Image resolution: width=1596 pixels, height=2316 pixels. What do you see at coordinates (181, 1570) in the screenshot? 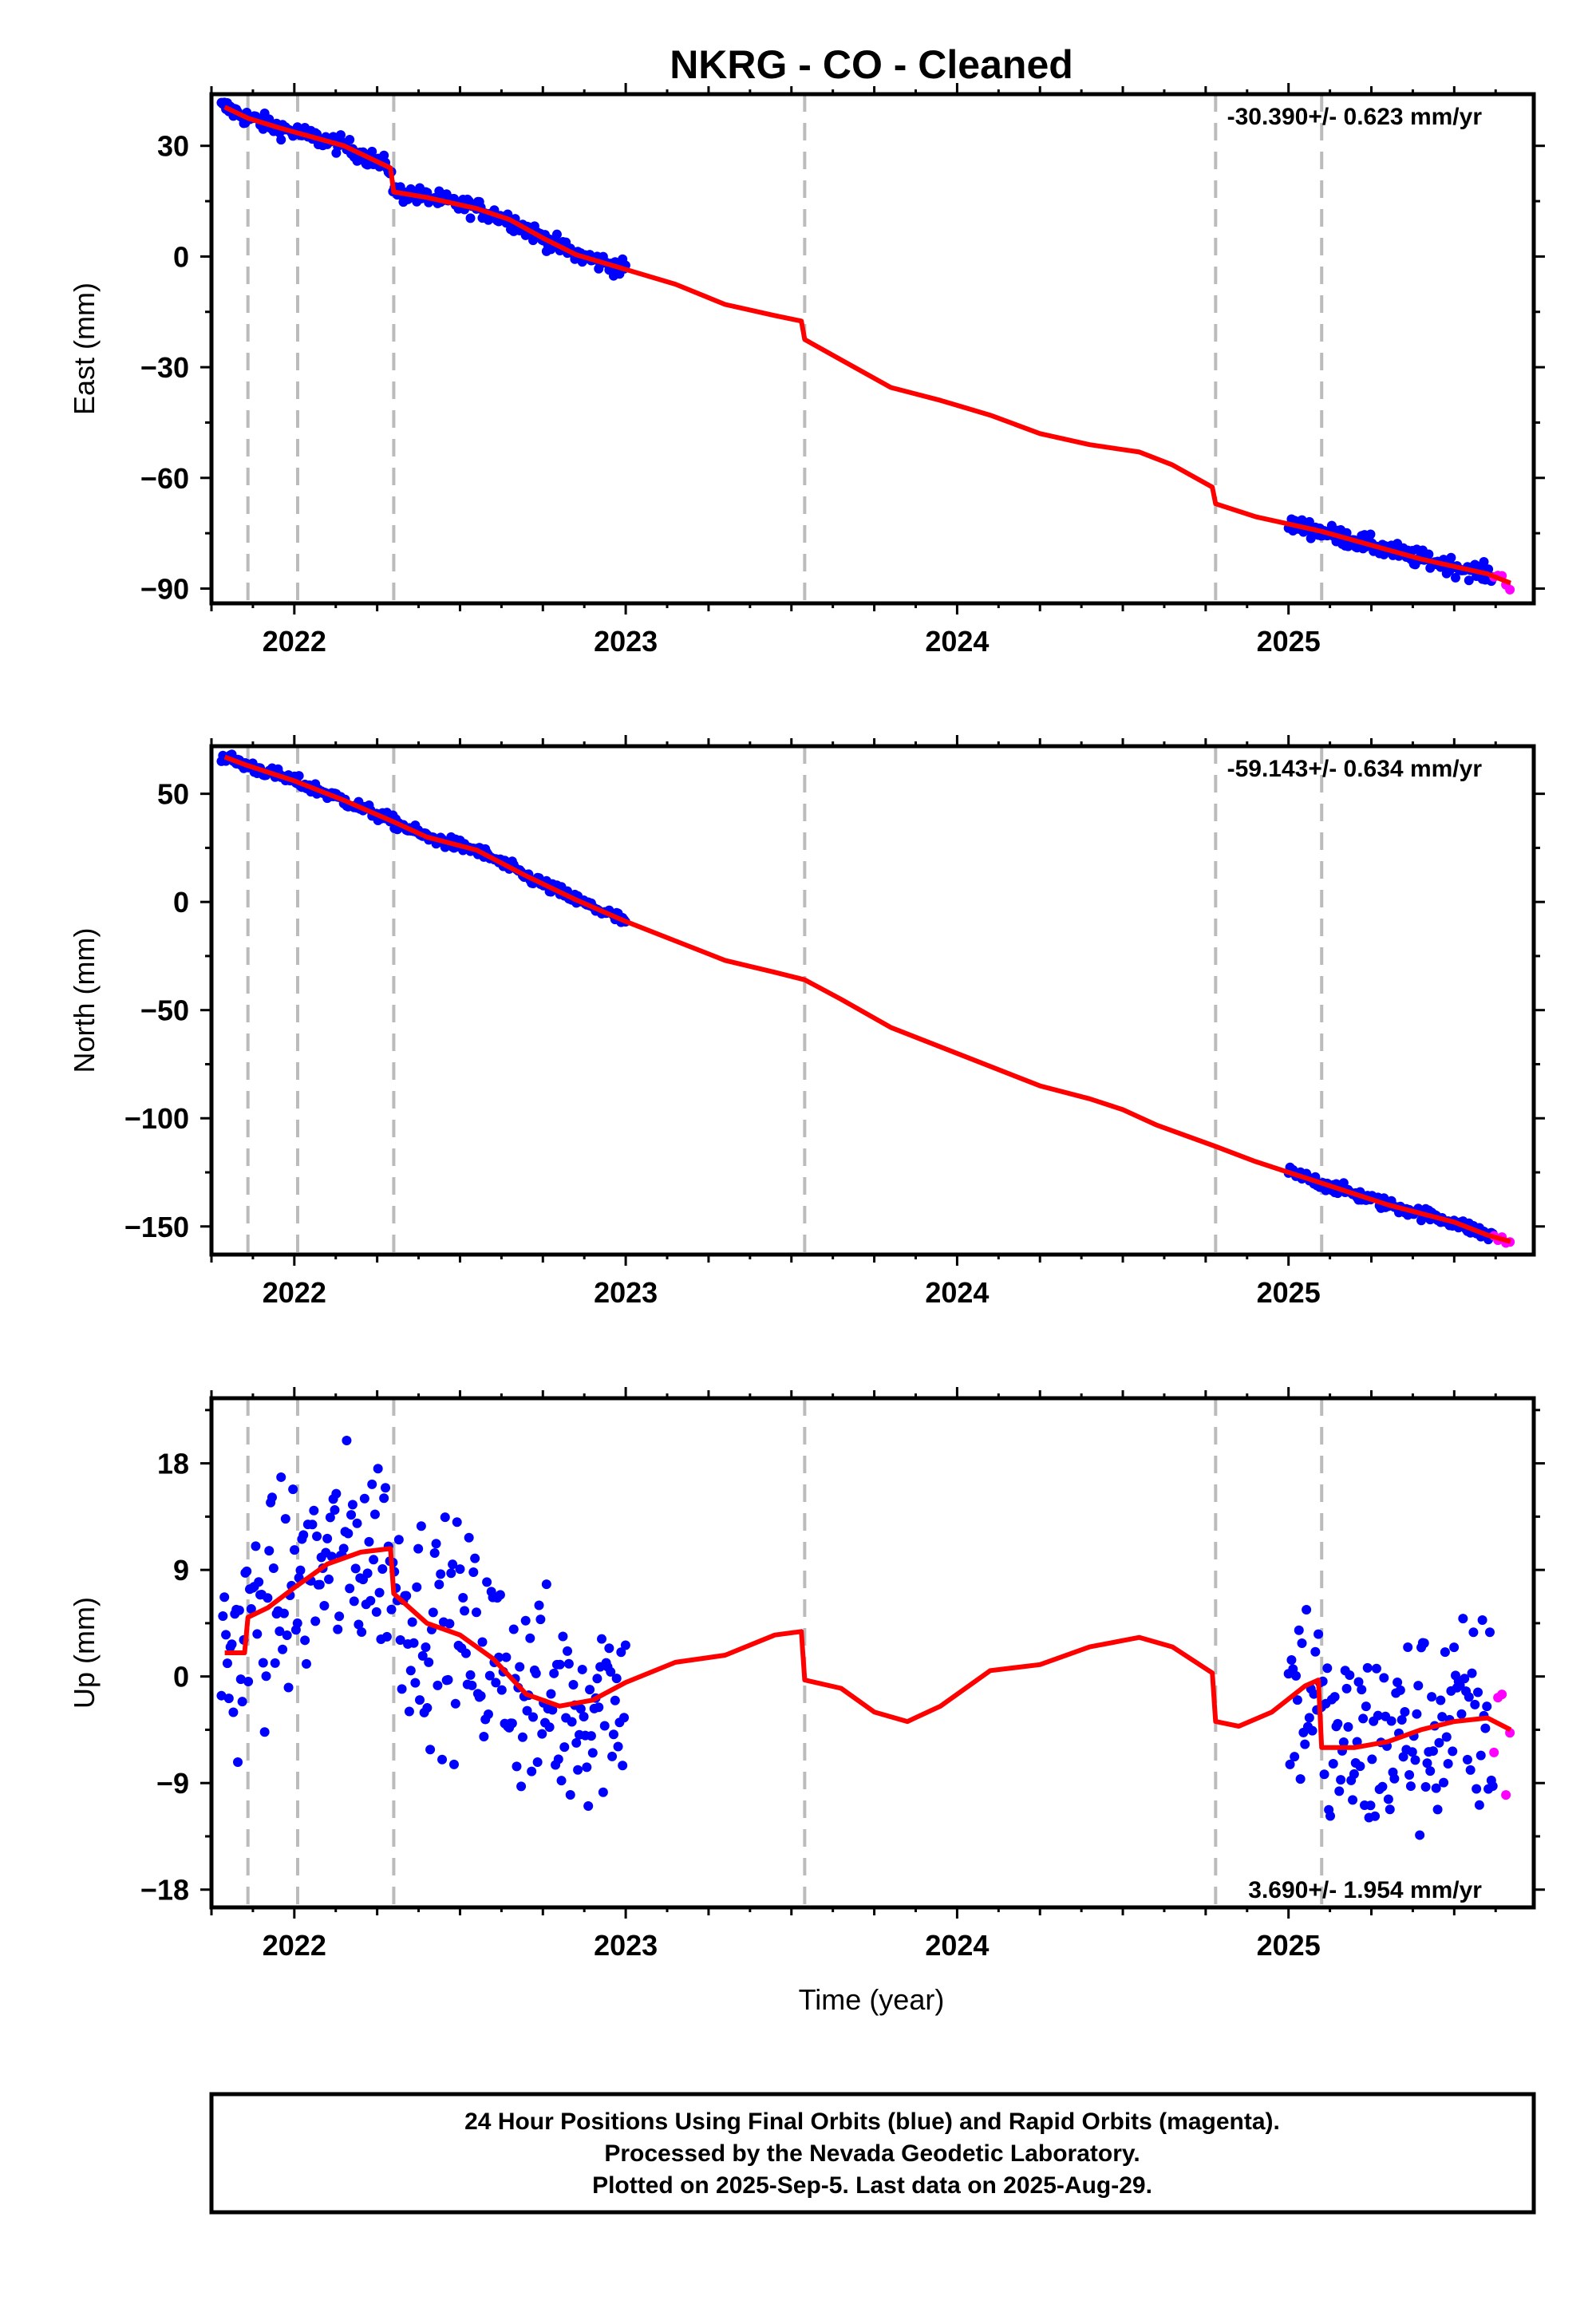
I see `y-tick-label: 9` at bounding box center [181, 1570].